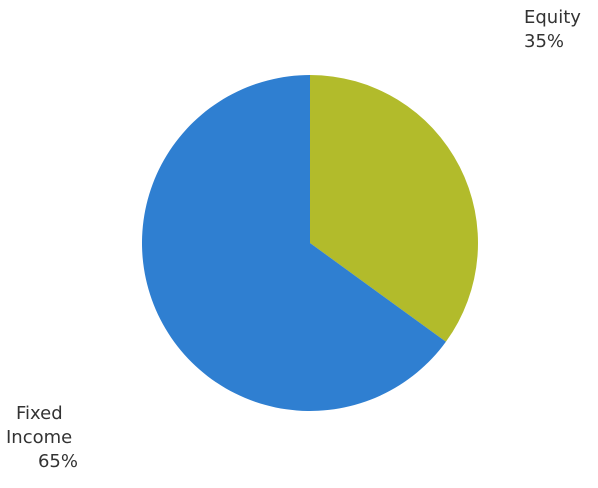 Image resolution: width=598 pixels, height=488 pixels. What do you see at coordinates (544, 41) in the screenshot?
I see `equity-label-percent: 35%` at bounding box center [544, 41].